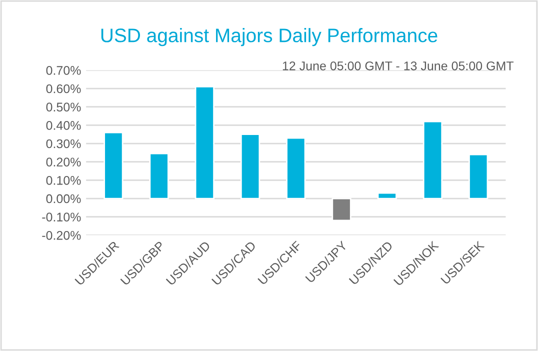  Describe the element at coordinates (63, 199) in the screenshot. I see `y-tick-label: 0.00%` at that location.